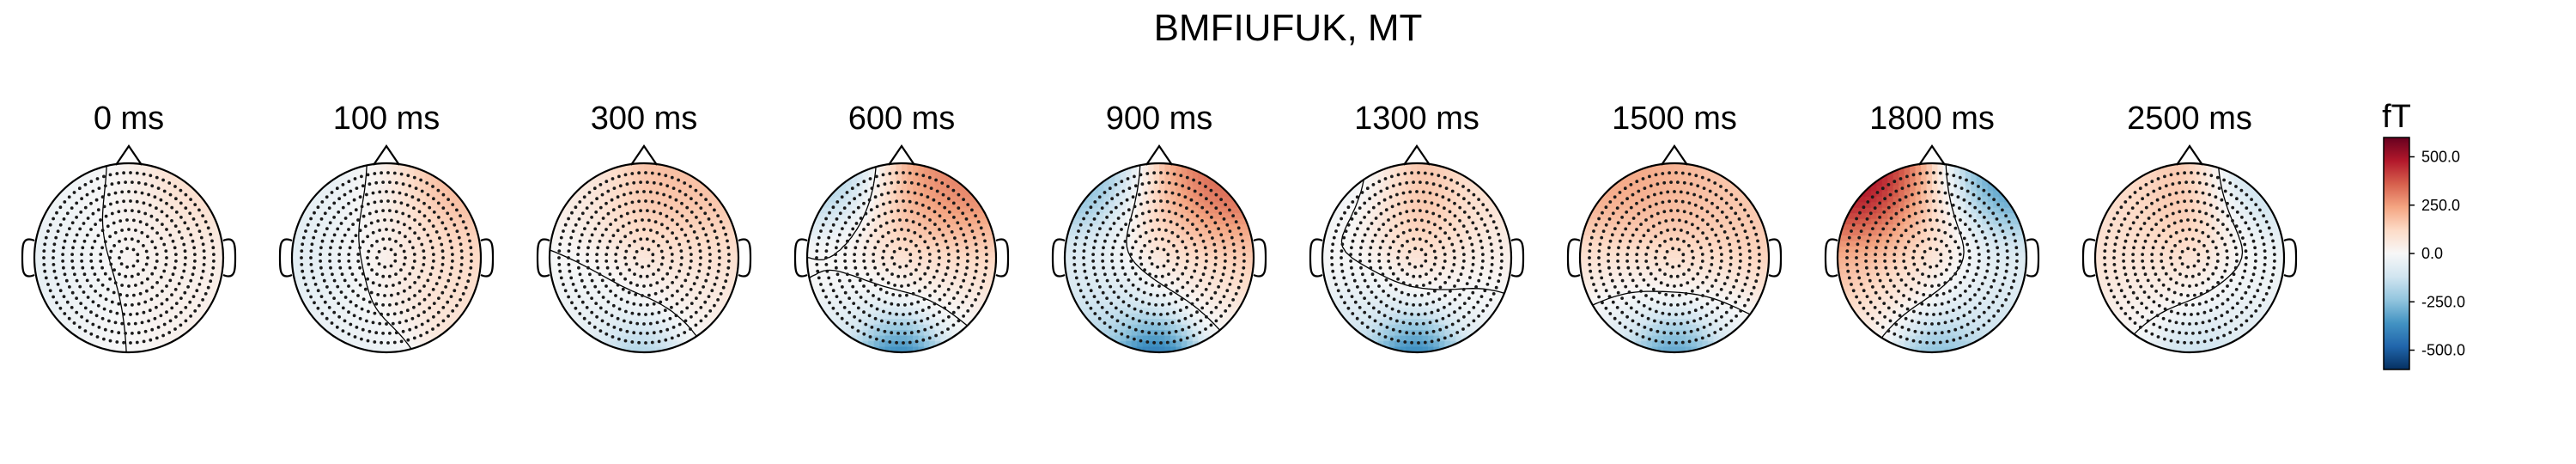 The image size is (2576, 464). I want to click on panel-time-label: 600 ms, so click(902, 119).